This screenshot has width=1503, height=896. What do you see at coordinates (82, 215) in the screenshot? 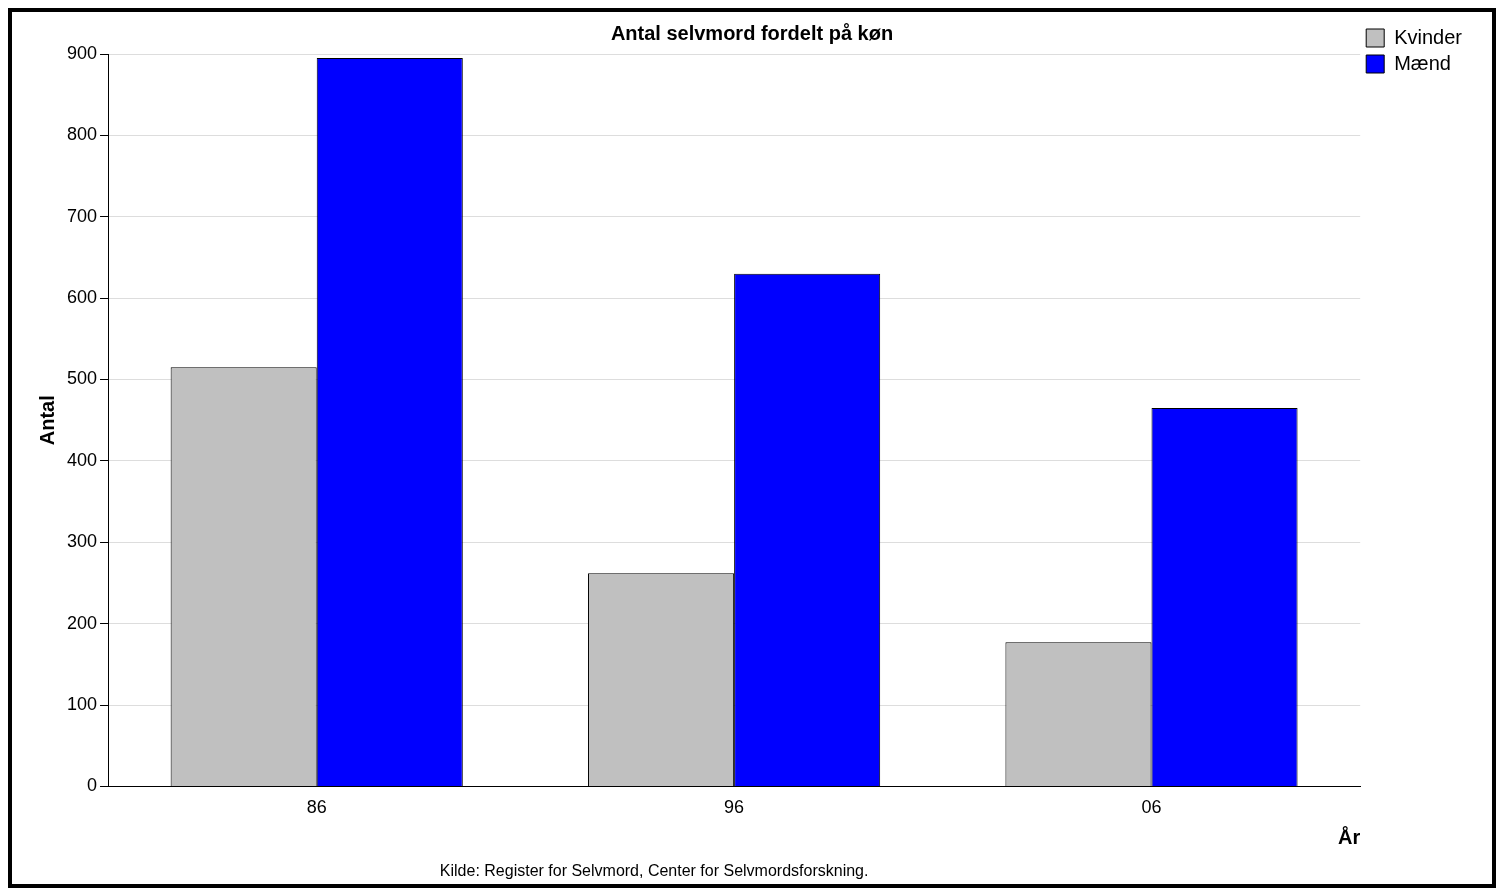
I see `y-tick-label: 700` at bounding box center [82, 215].